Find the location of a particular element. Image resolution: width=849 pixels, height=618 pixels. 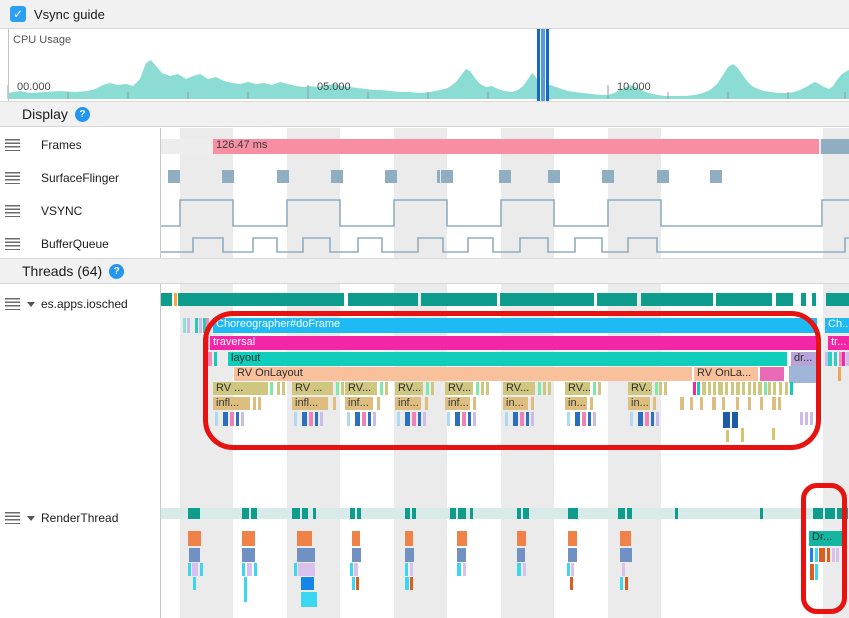

thread-row-renderthread: RenderThread is located at coordinates (59, 518).